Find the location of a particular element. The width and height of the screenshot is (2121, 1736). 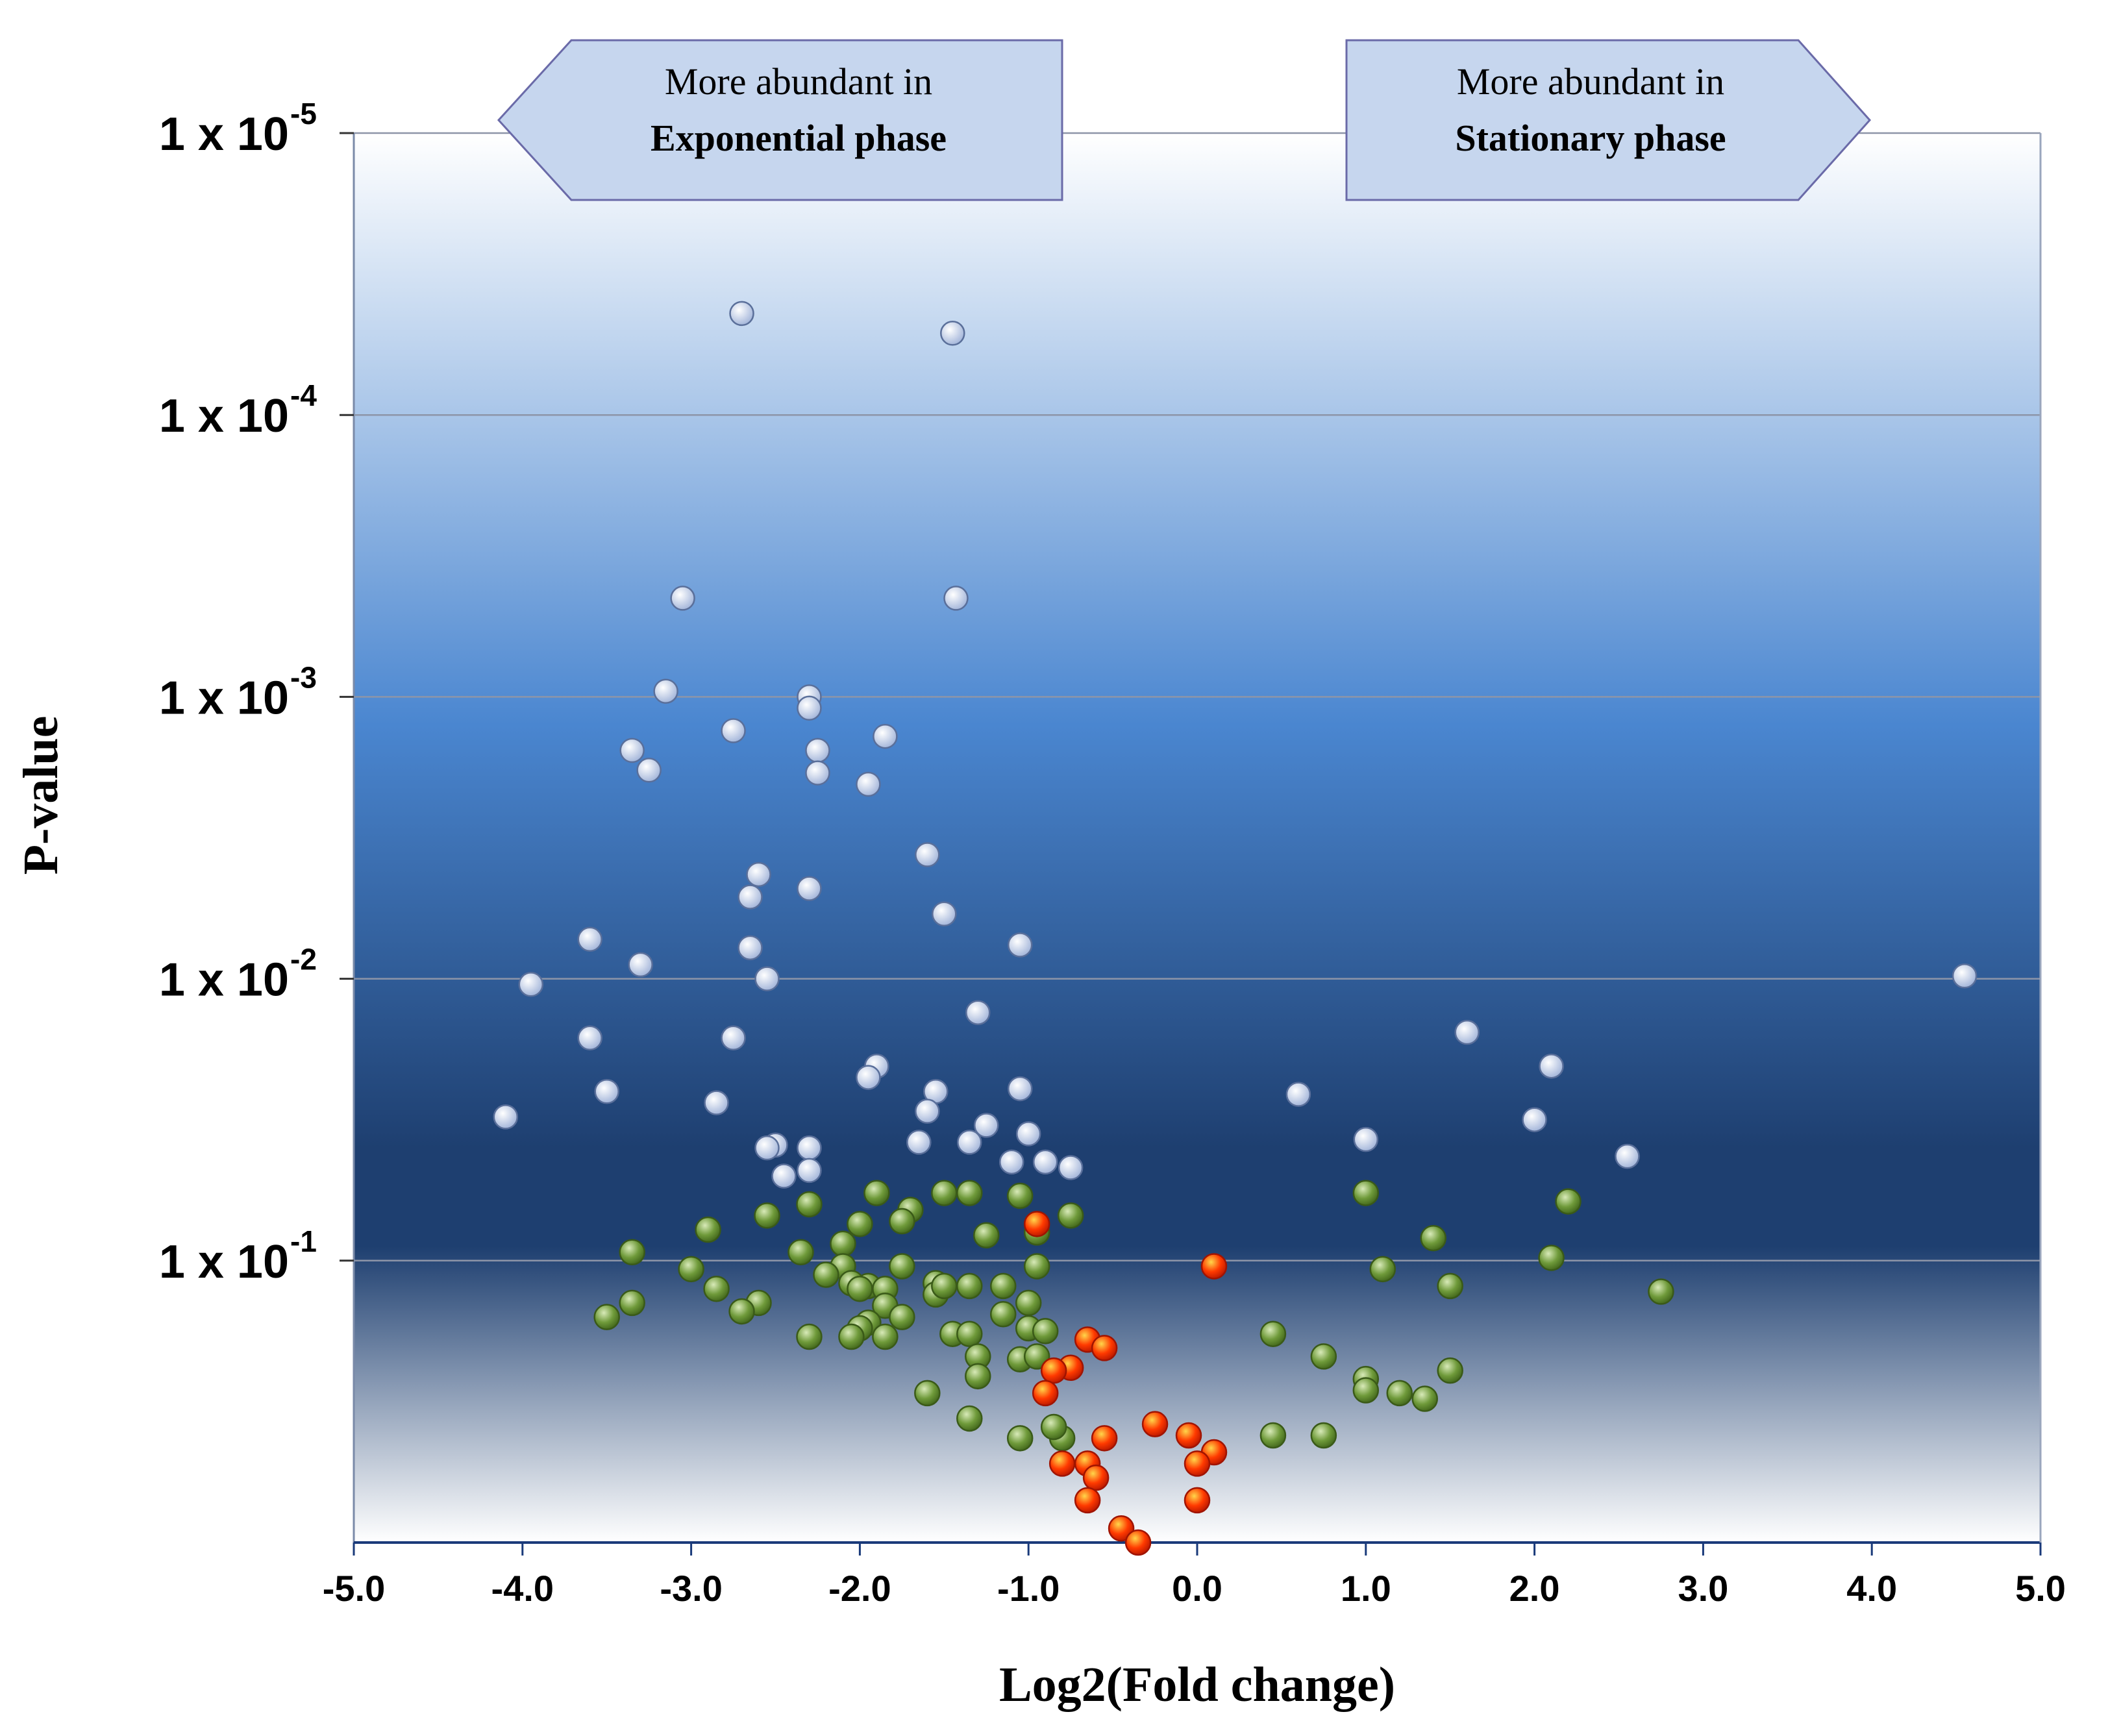

y-tick-exponent-2: -3 is located at coordinates (303, 677).